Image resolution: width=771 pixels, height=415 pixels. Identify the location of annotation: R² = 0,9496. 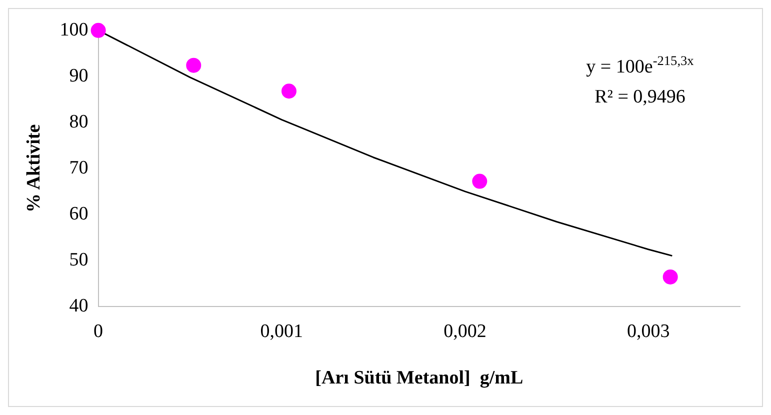
(640, 97).